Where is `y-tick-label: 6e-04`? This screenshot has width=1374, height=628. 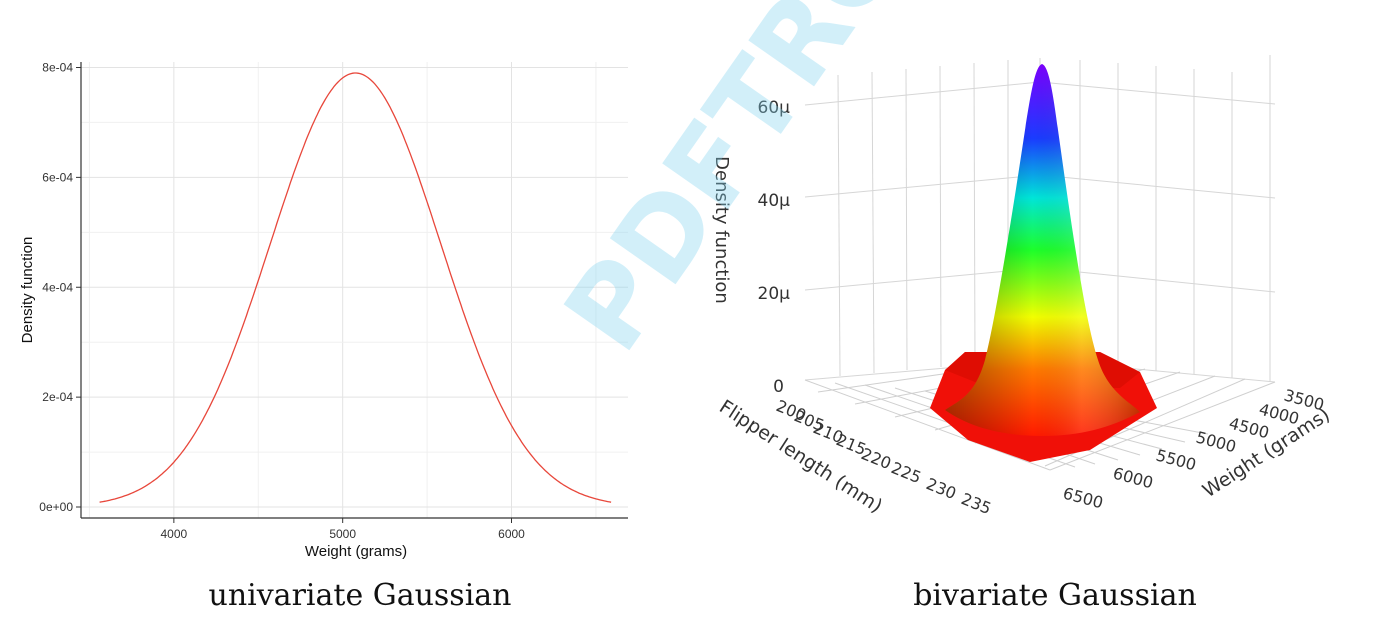 y-tick-label: 6e-04 is located at coordinates (57, 177).